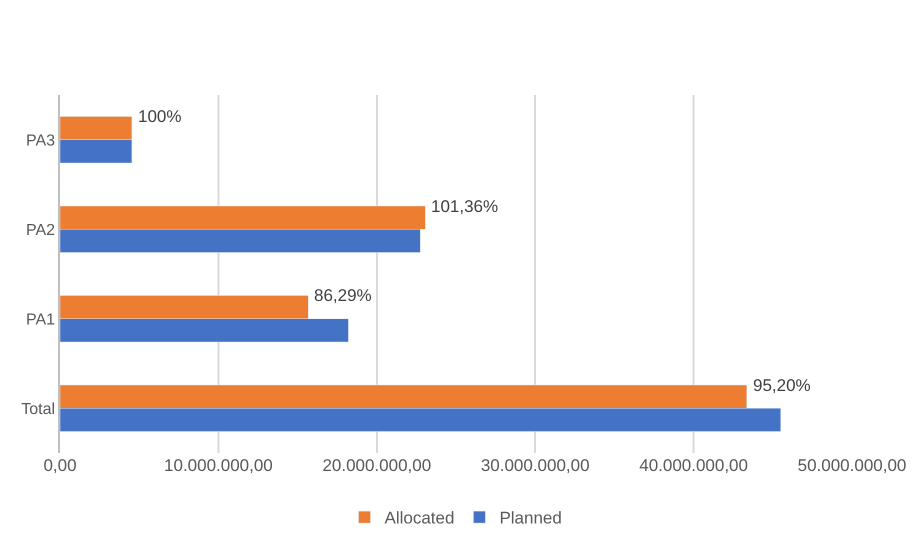  I want to click on annotation: 86,29%, so click(343, 295).